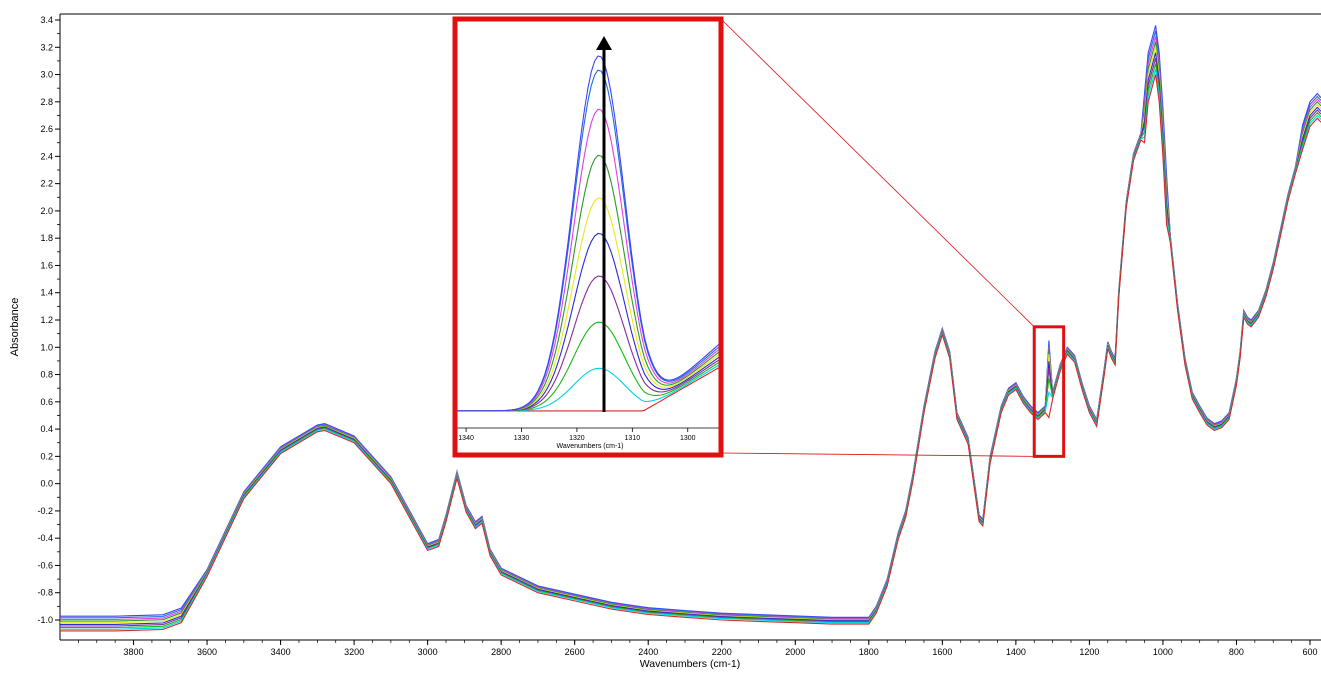 This screenshot has height=677, width=1321. What do you see at coordinates (46, 402) in the screenshot?
I see `y-tick-label: 0.6` at bounding box center [46, 402].